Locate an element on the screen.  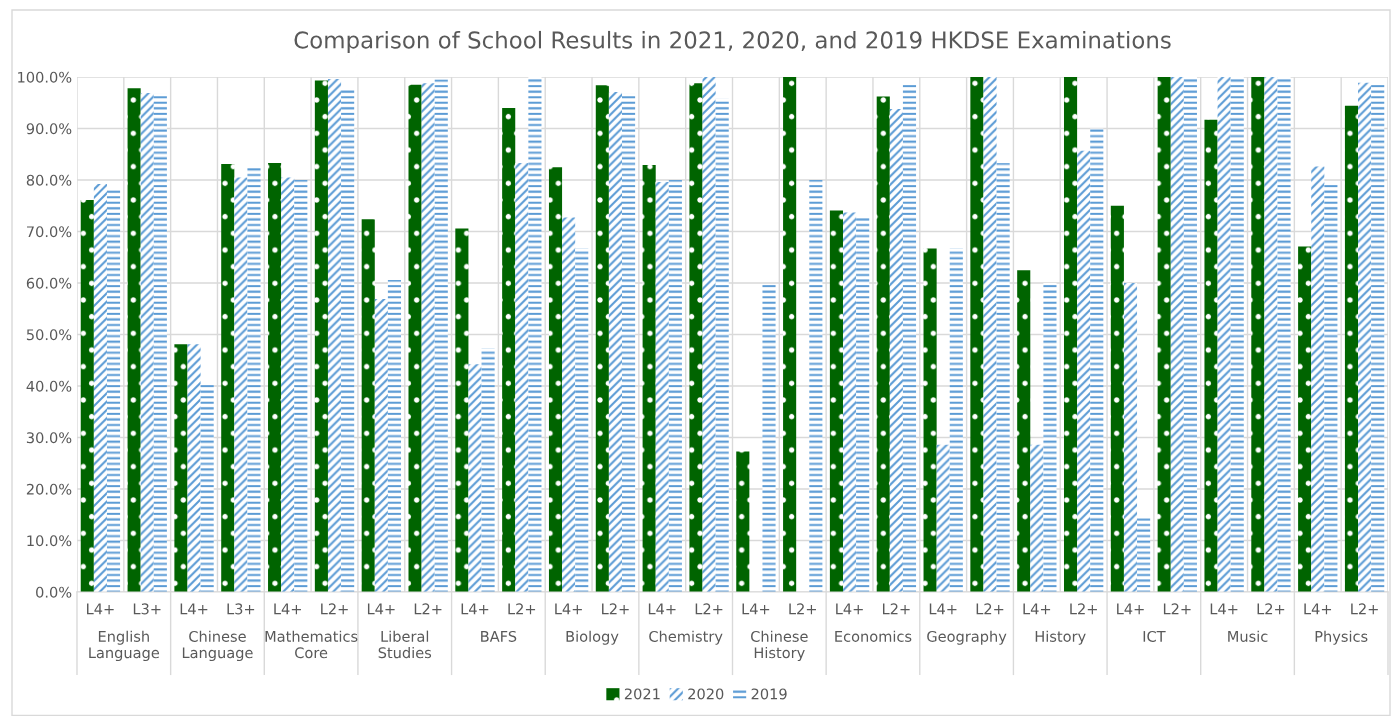
y-tick-label: 80.0% is located at coordinates (49, 180).